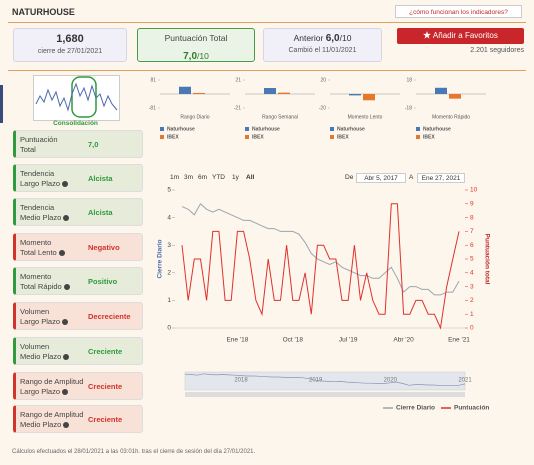 The height and width of the screenshot is (465, 534). What do you see at coordinates (381, 178) in the screenshot?
I see `date-from: Abr 5, 2017` at bounding box center [381, 178].